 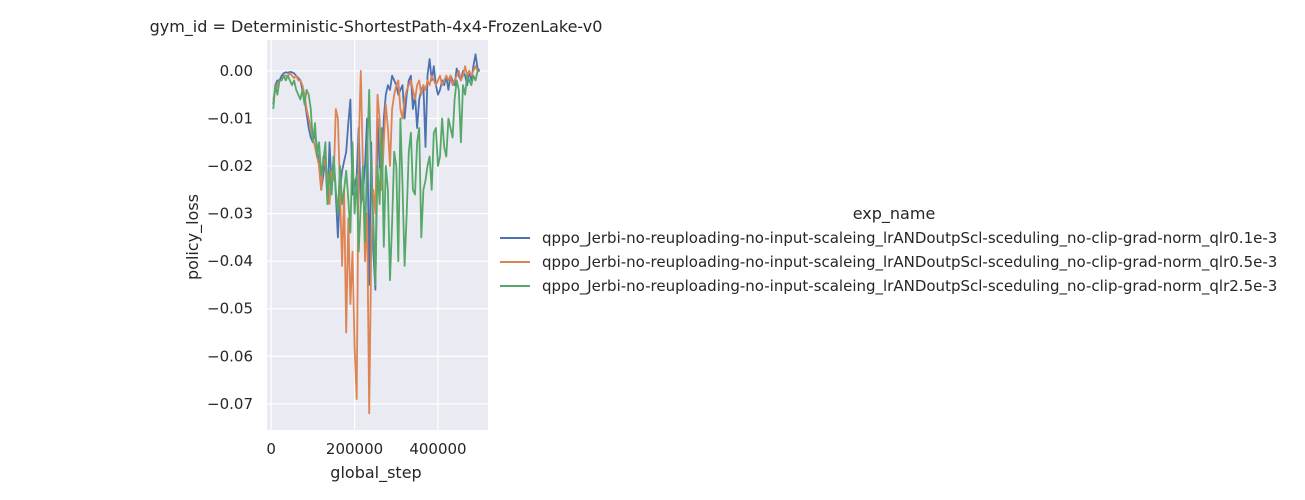 What do you see at coordinates (230, 166) in the screenshot?
I see `y-tick-label: −0.02` at bounding box center [230, 166].